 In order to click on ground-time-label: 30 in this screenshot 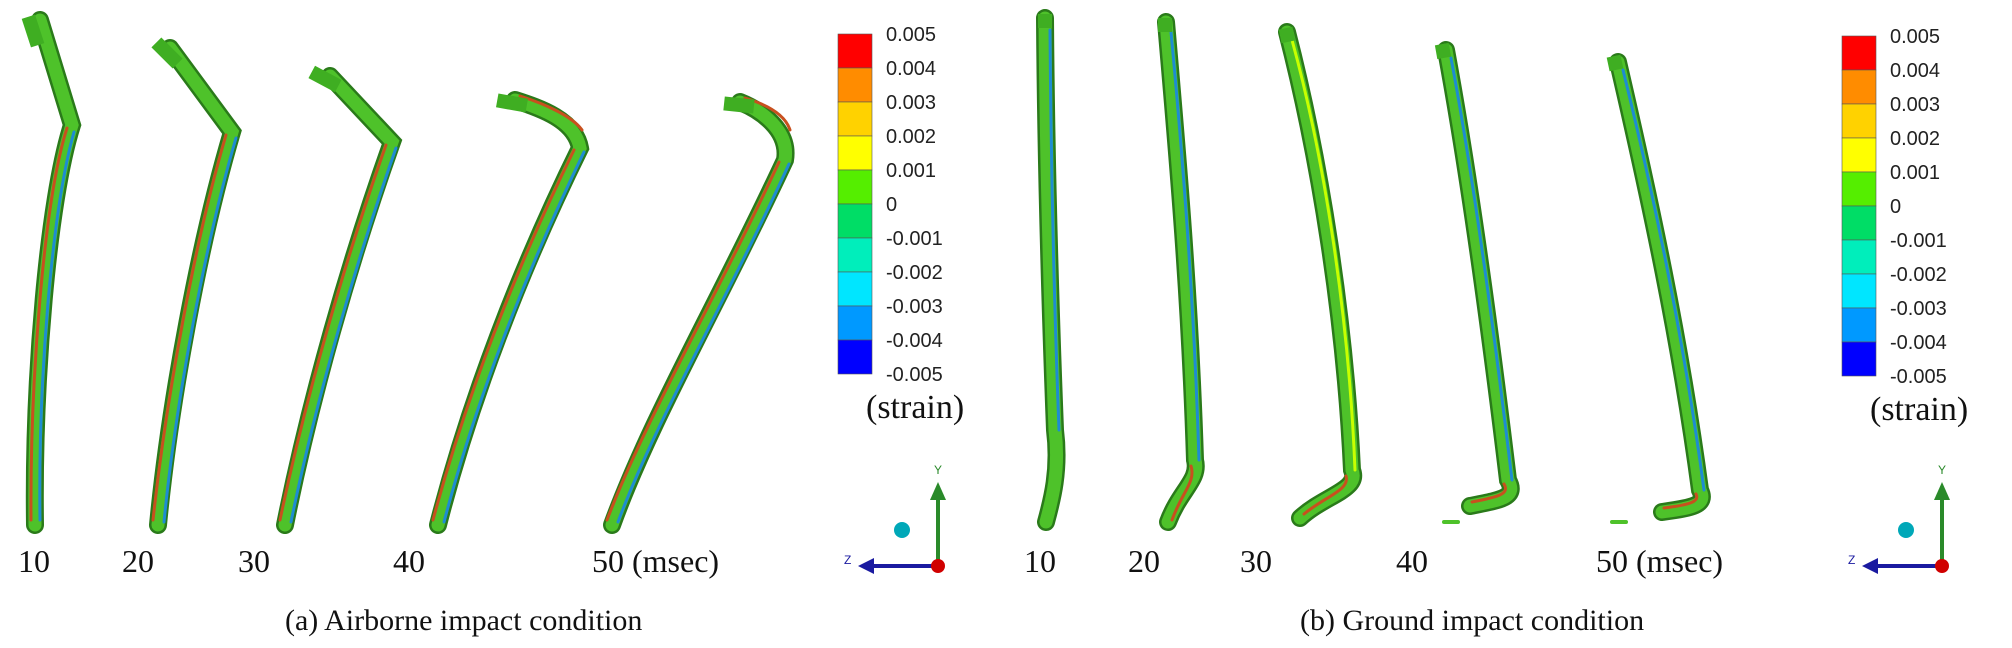, I will do `click(1256, 561)`.